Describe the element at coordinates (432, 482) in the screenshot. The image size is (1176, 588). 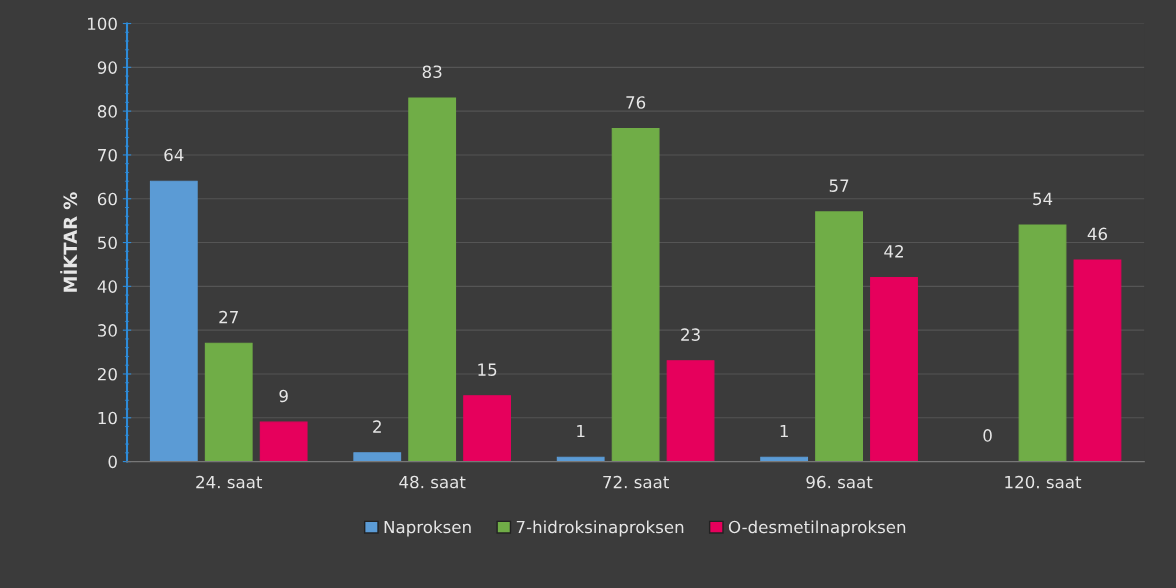
I see `x-tick-label: 48. saat` at that location.